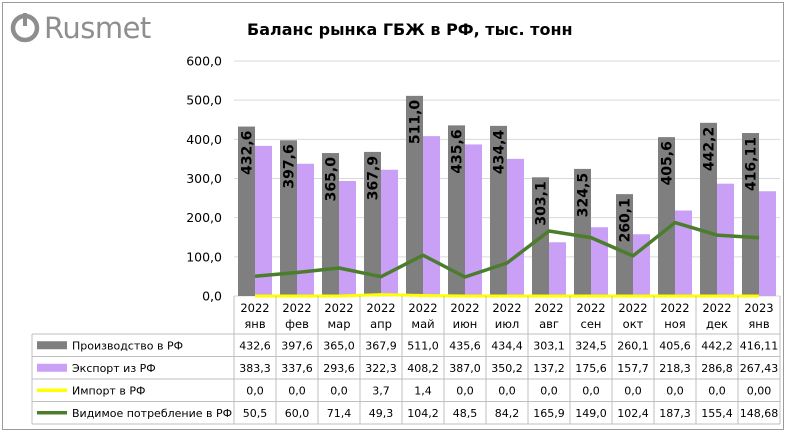 This screenshot has width=788, height=434. Describe the element at coordinates (255, 413) in the screenshot. I see `table-cell-consumption: 50,5` at that location.